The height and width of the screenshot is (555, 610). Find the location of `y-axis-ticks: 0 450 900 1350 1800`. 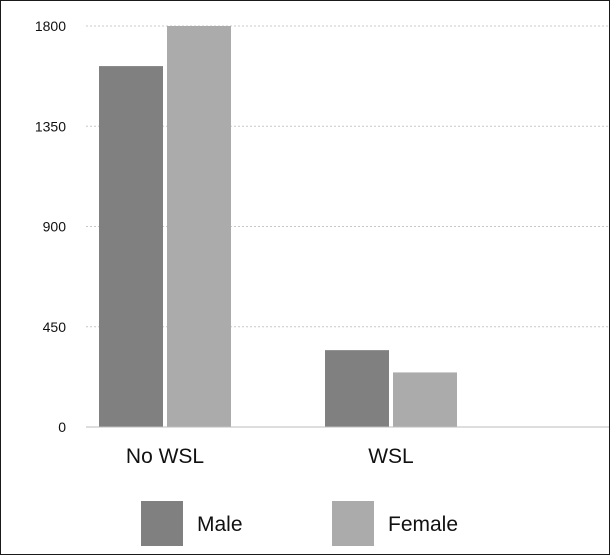

y-axis-ticks: 0 450 900 1350 1800 is located at coordinates (50, 226).